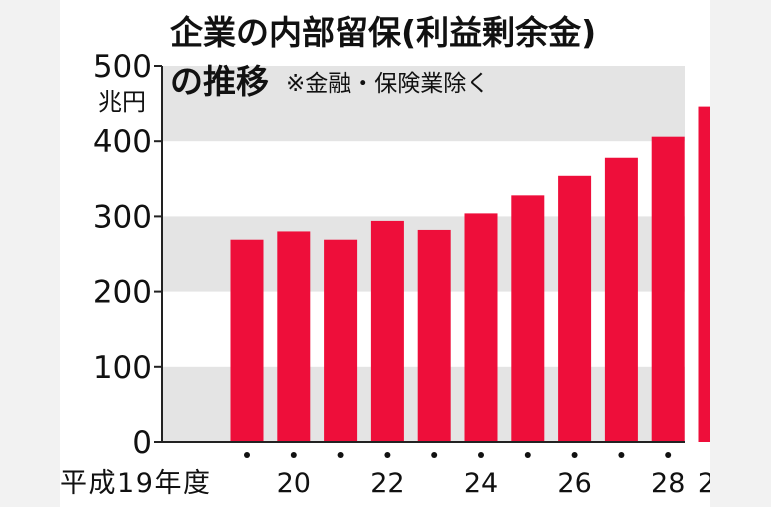  Describe the element at coordinates (127, 255) in the screenshot. I see `y-axis-ticks: 0 100 200 300 400 500` at that location.